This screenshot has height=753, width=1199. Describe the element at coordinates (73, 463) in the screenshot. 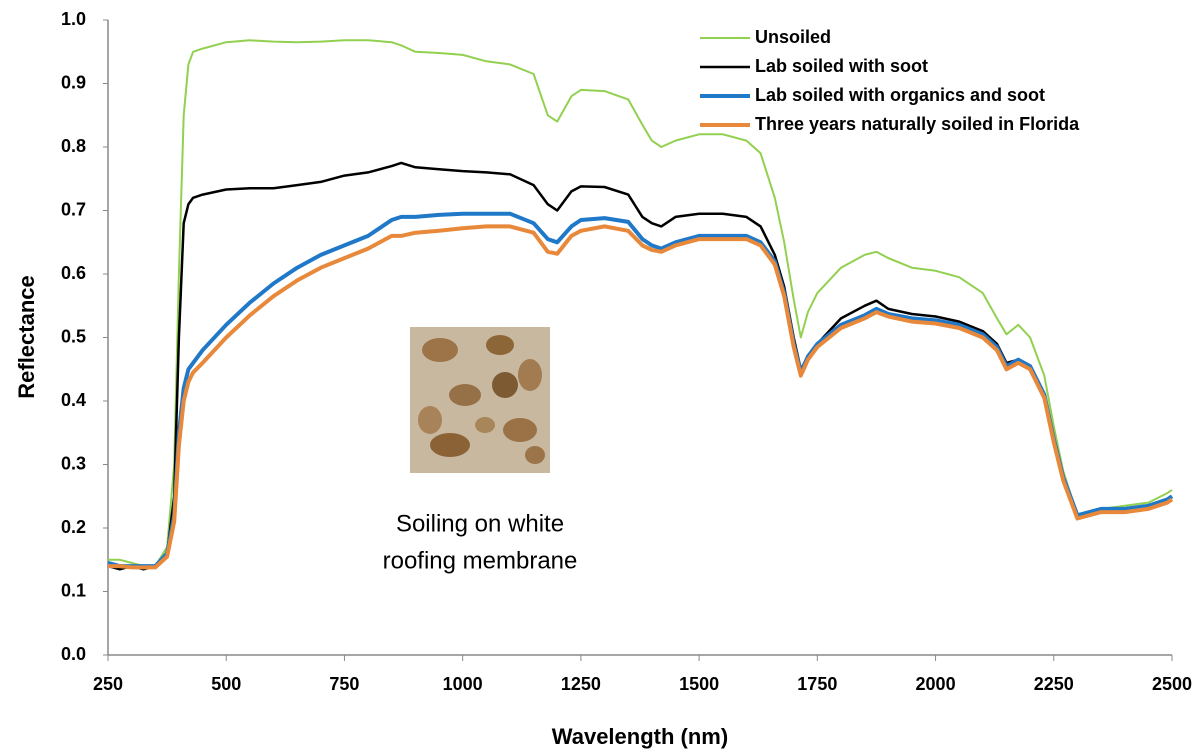

I see `y-tick-label: 0.3` at that location.